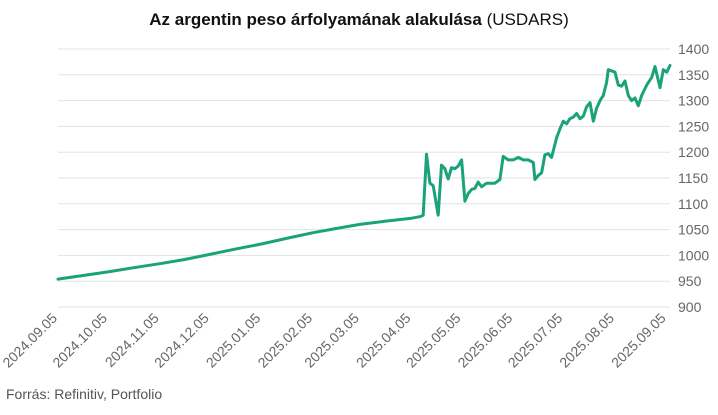  What do you see at coordinates (693, 75) in the screenshot?
I see `y-tick-label: 1350` at bounding box center [693, 75].